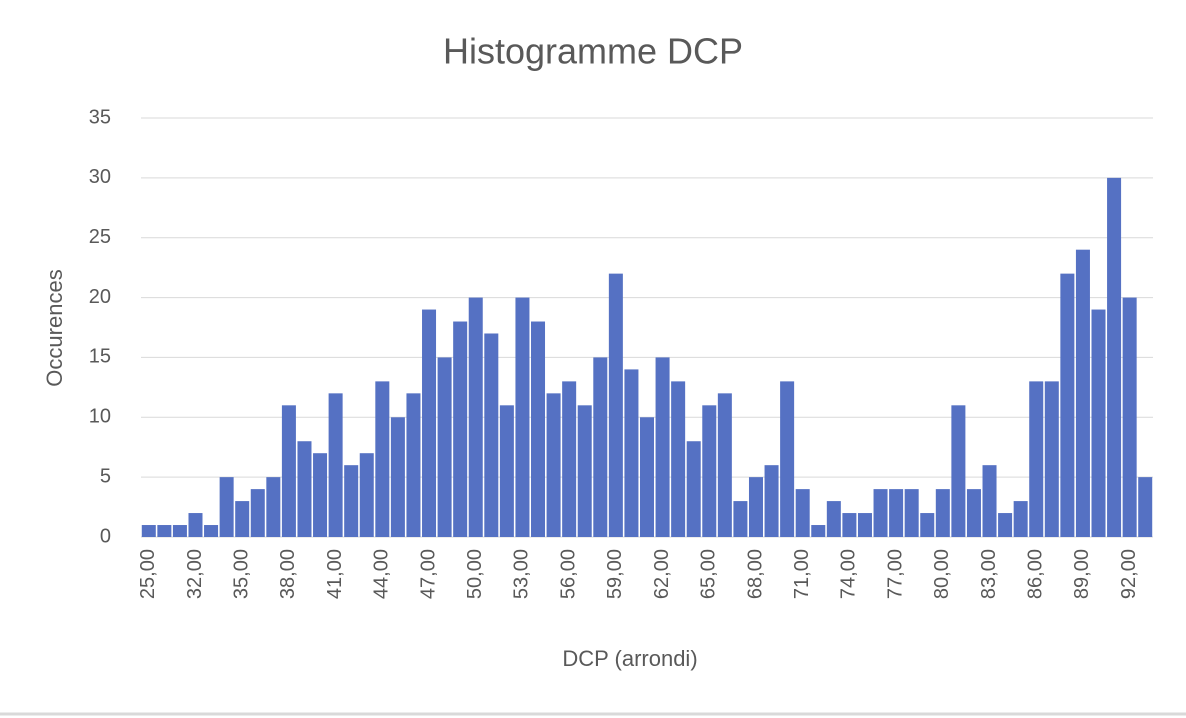 The width and height of the screenshot is (1186, 718). What do you see at coordinates (148, 574) in the screenshot?
I see `x-tick-label: 25,00` at bounding box center [148, 574].